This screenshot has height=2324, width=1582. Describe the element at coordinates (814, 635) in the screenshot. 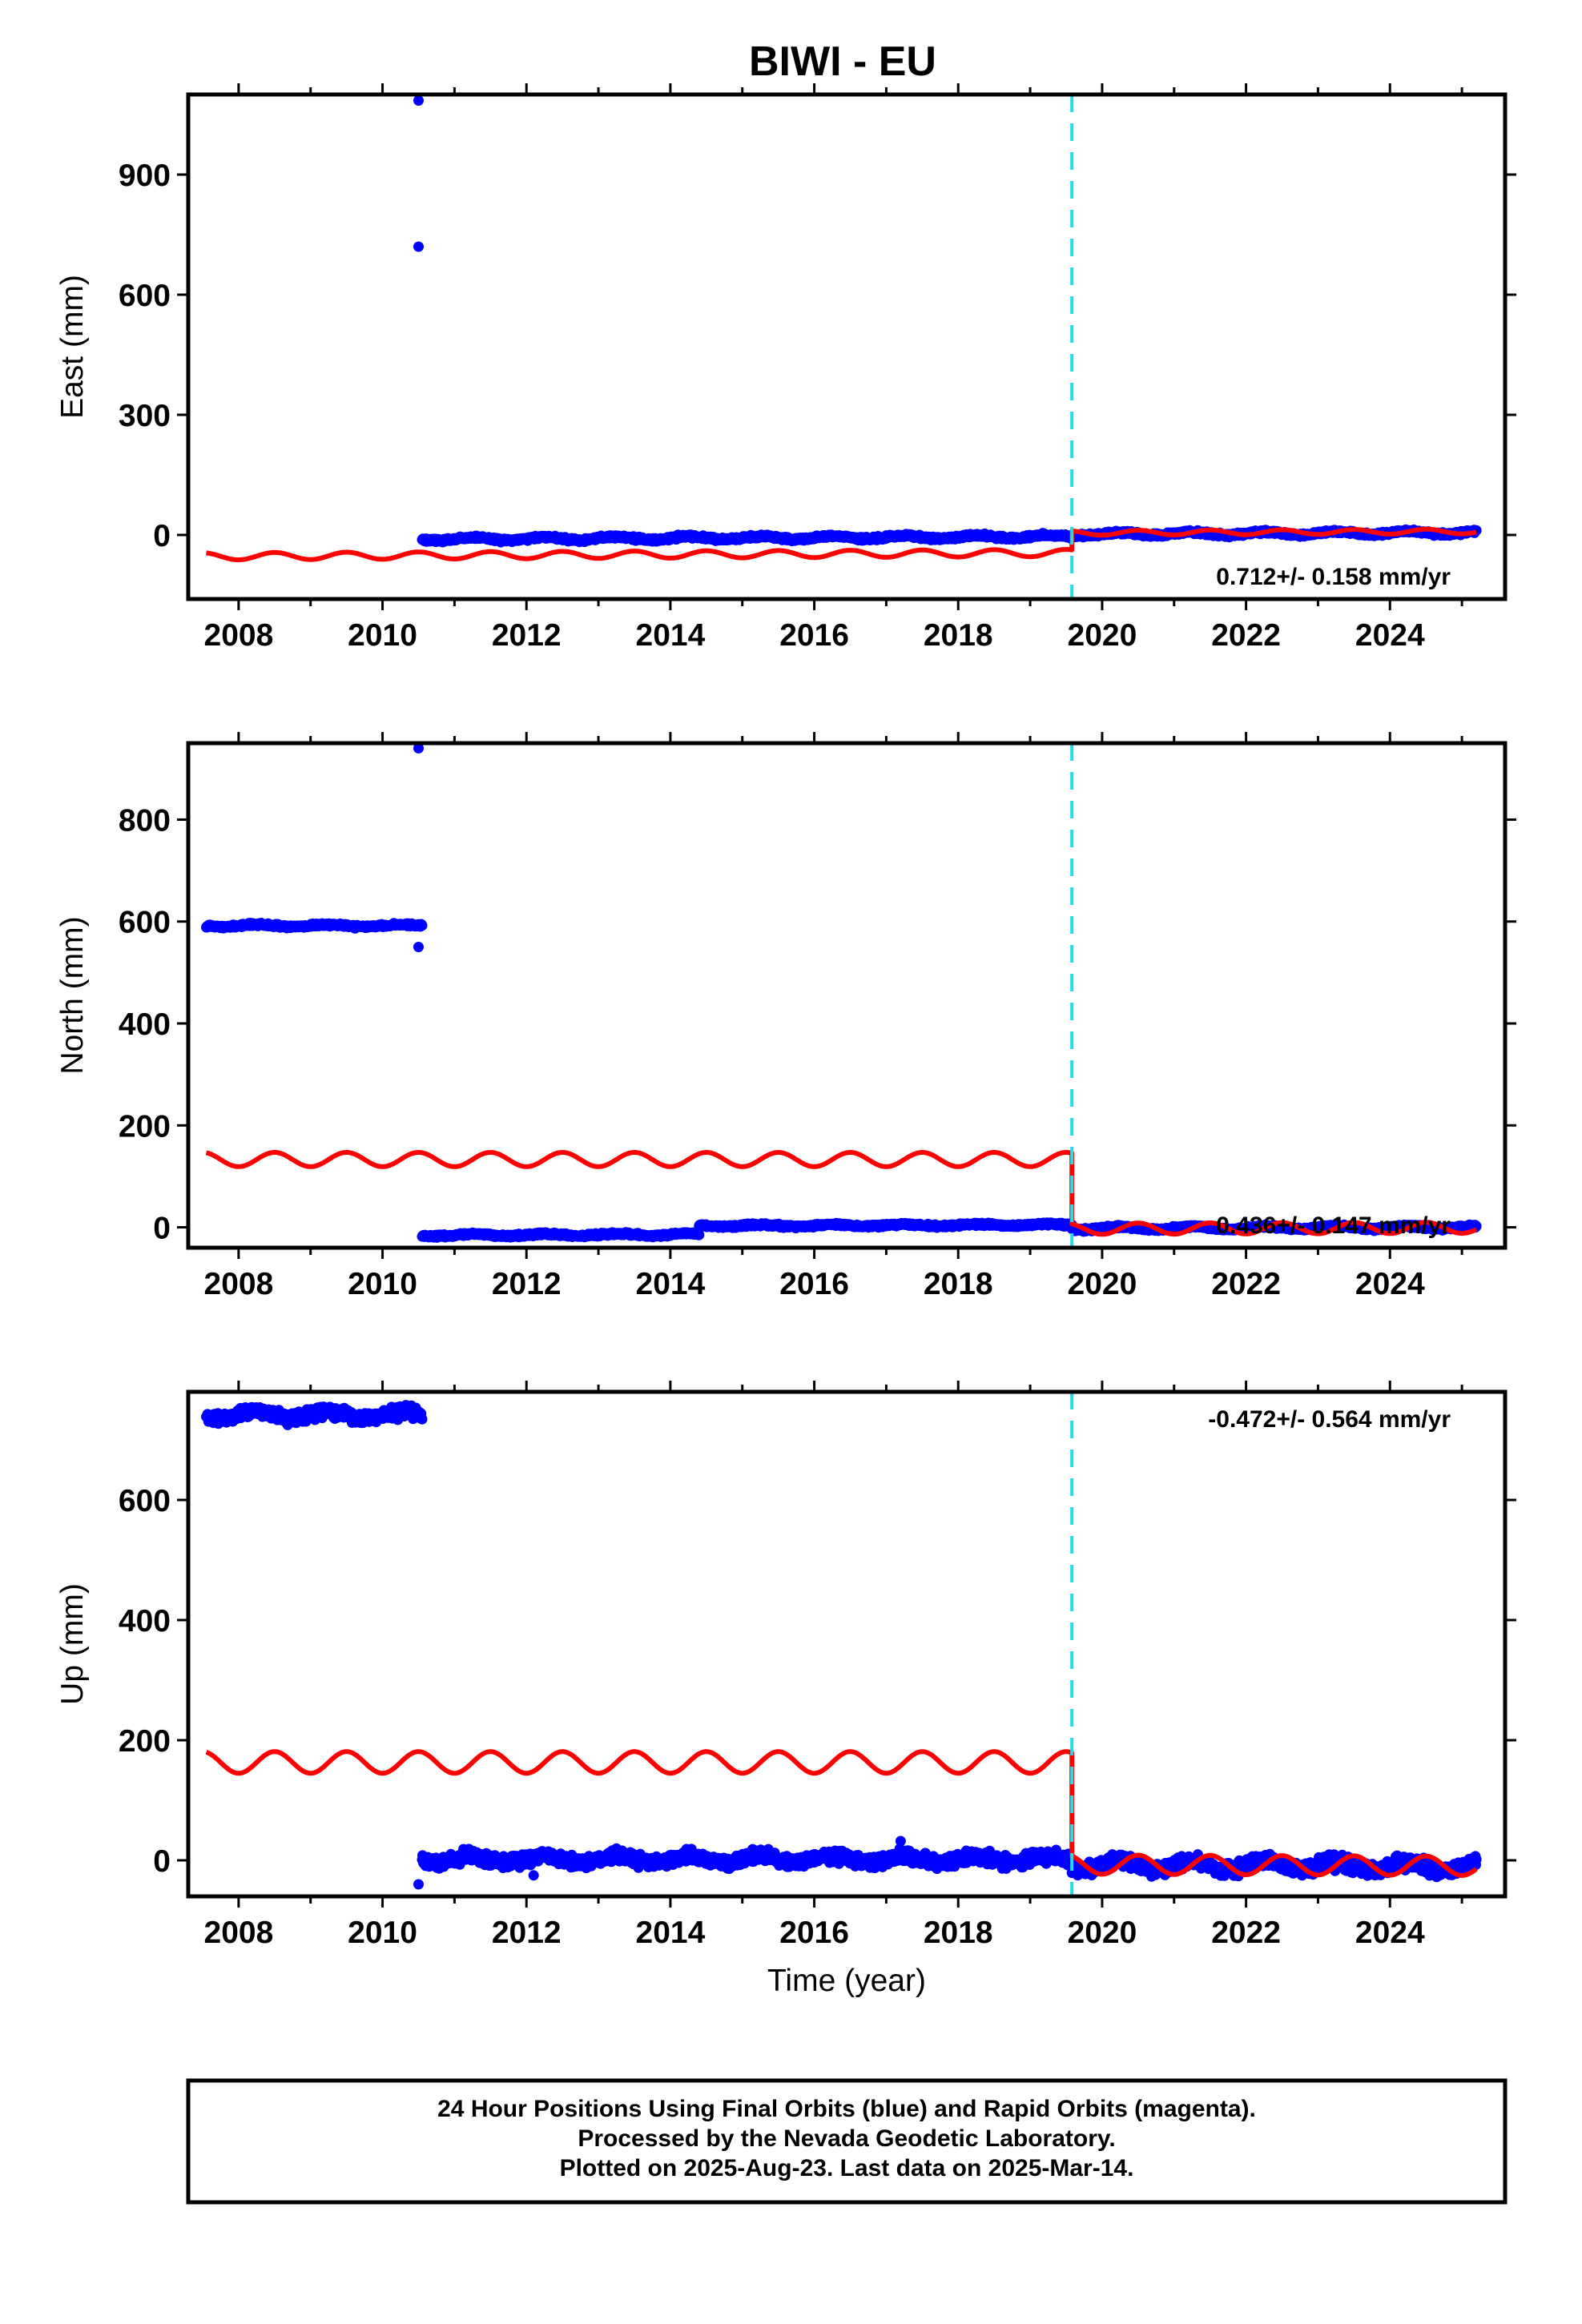

I see `x-tick-label: 2016` at that location.